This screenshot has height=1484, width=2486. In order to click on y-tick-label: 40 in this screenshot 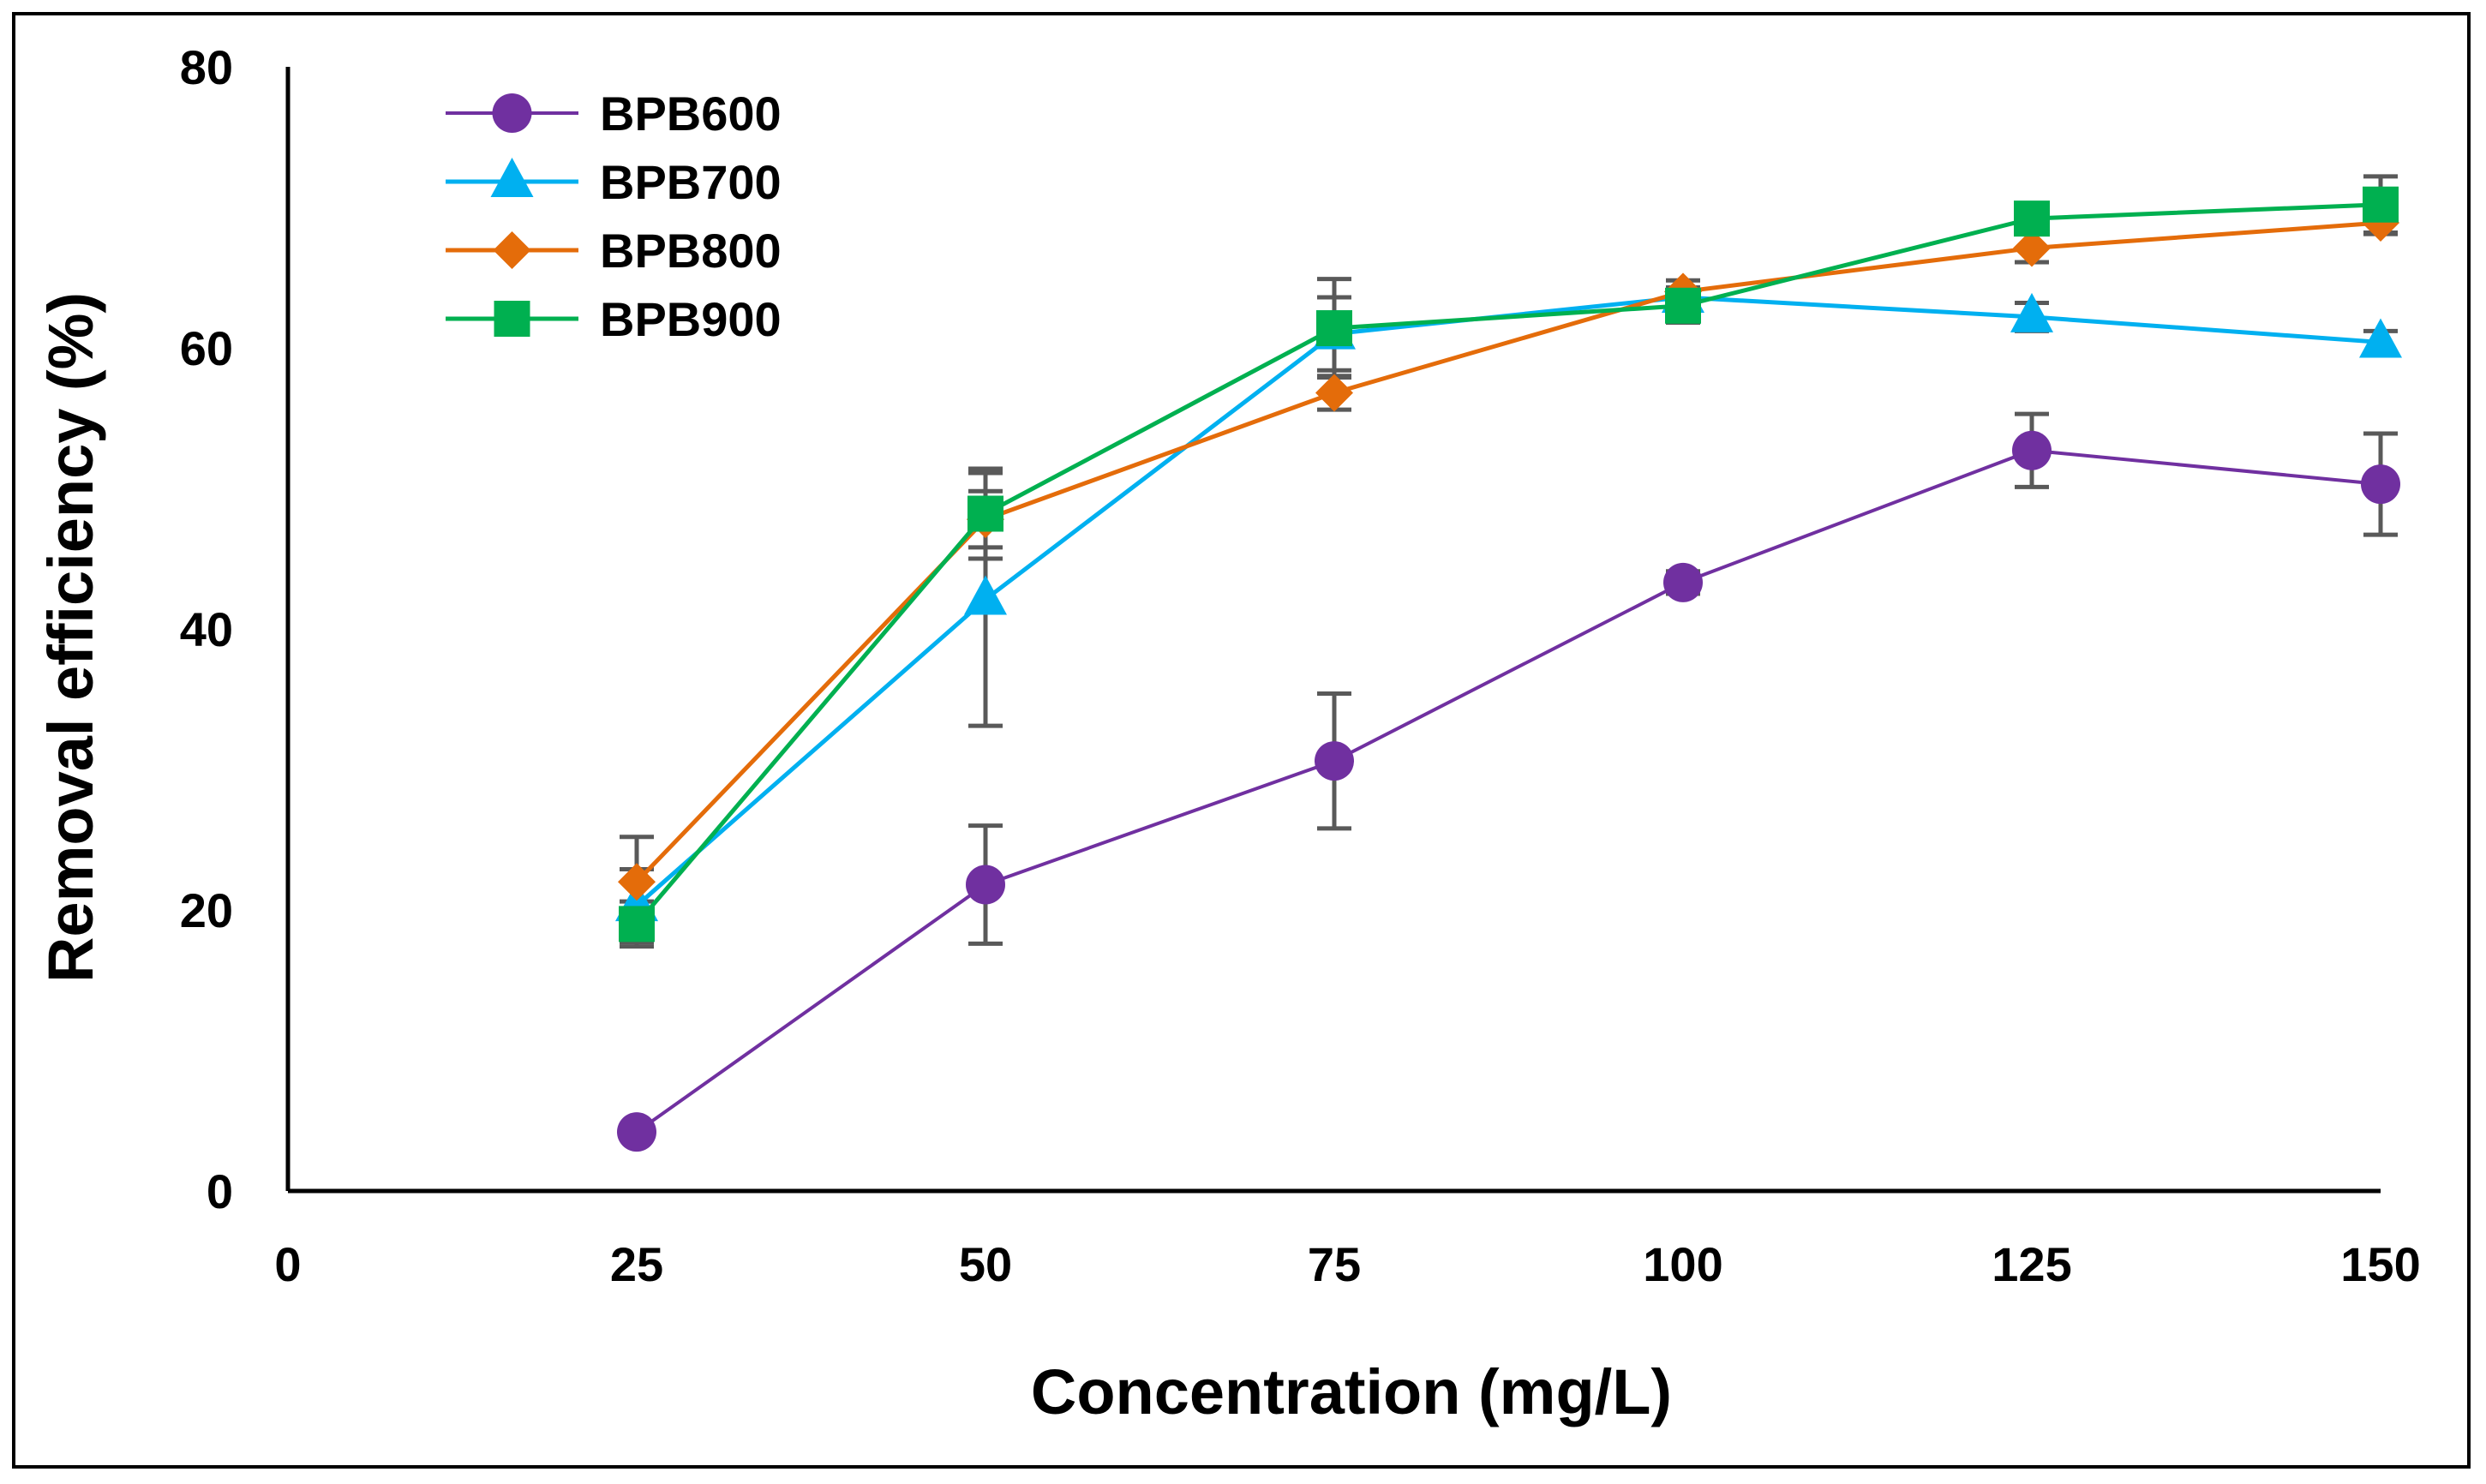, I will do `click(206, 629)`.